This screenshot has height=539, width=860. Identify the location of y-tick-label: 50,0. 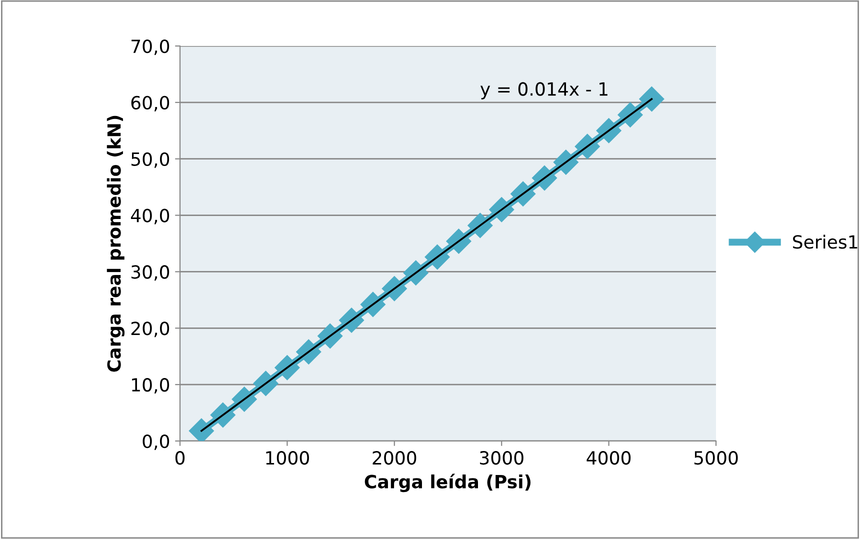
(150, 160).